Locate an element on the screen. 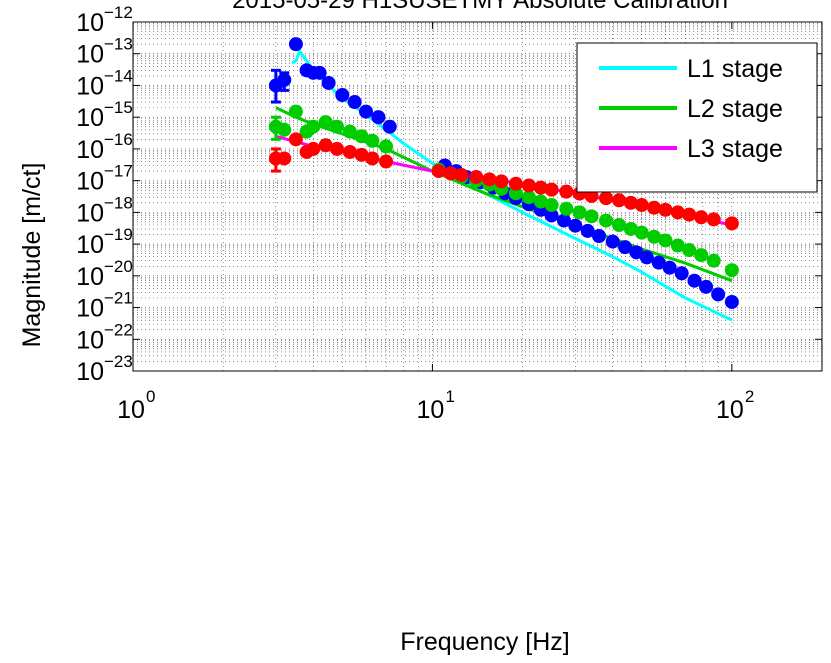 This screenshot has height=663, width=831. legend-label: L3 stage is located at coordinates (735, 149).